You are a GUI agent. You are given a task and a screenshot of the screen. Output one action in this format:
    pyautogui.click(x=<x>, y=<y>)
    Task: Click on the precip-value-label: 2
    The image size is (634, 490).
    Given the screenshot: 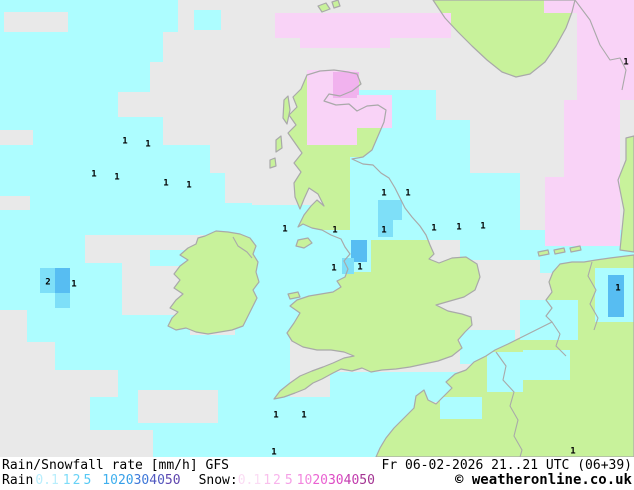 What is the action you would take?
    pyautogui.click(x=47, y=283)
    